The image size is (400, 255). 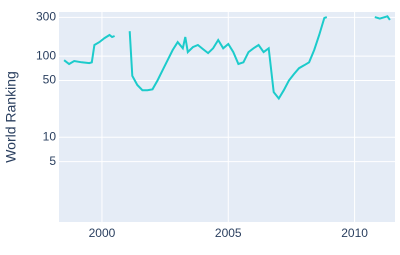 I want to click on y-axis-label: World Ranking, so click(x=11, y=117).